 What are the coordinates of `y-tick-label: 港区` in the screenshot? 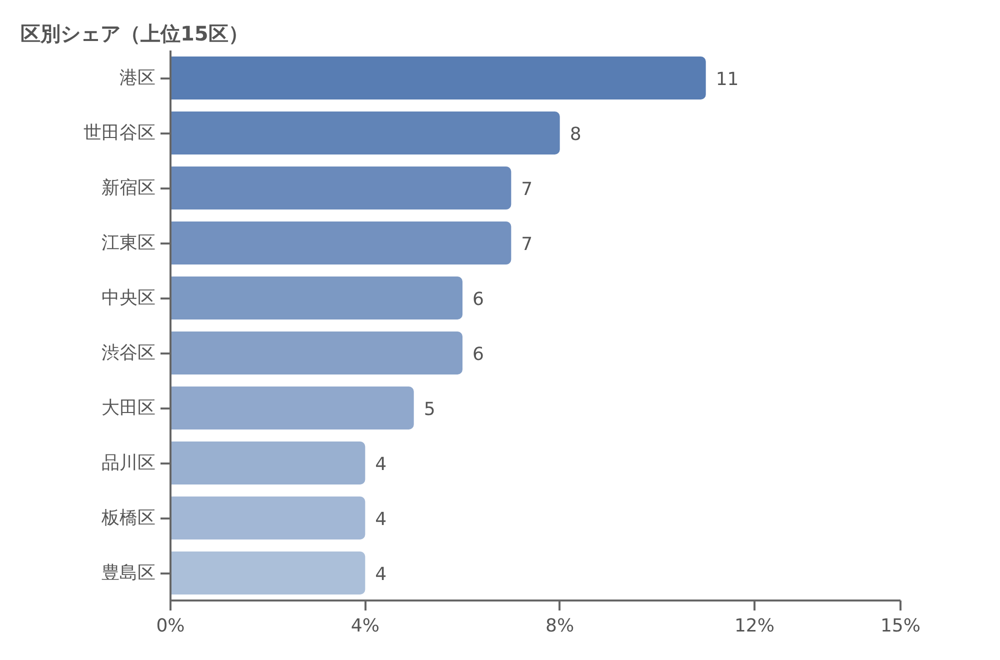 It's located at (138, 78).